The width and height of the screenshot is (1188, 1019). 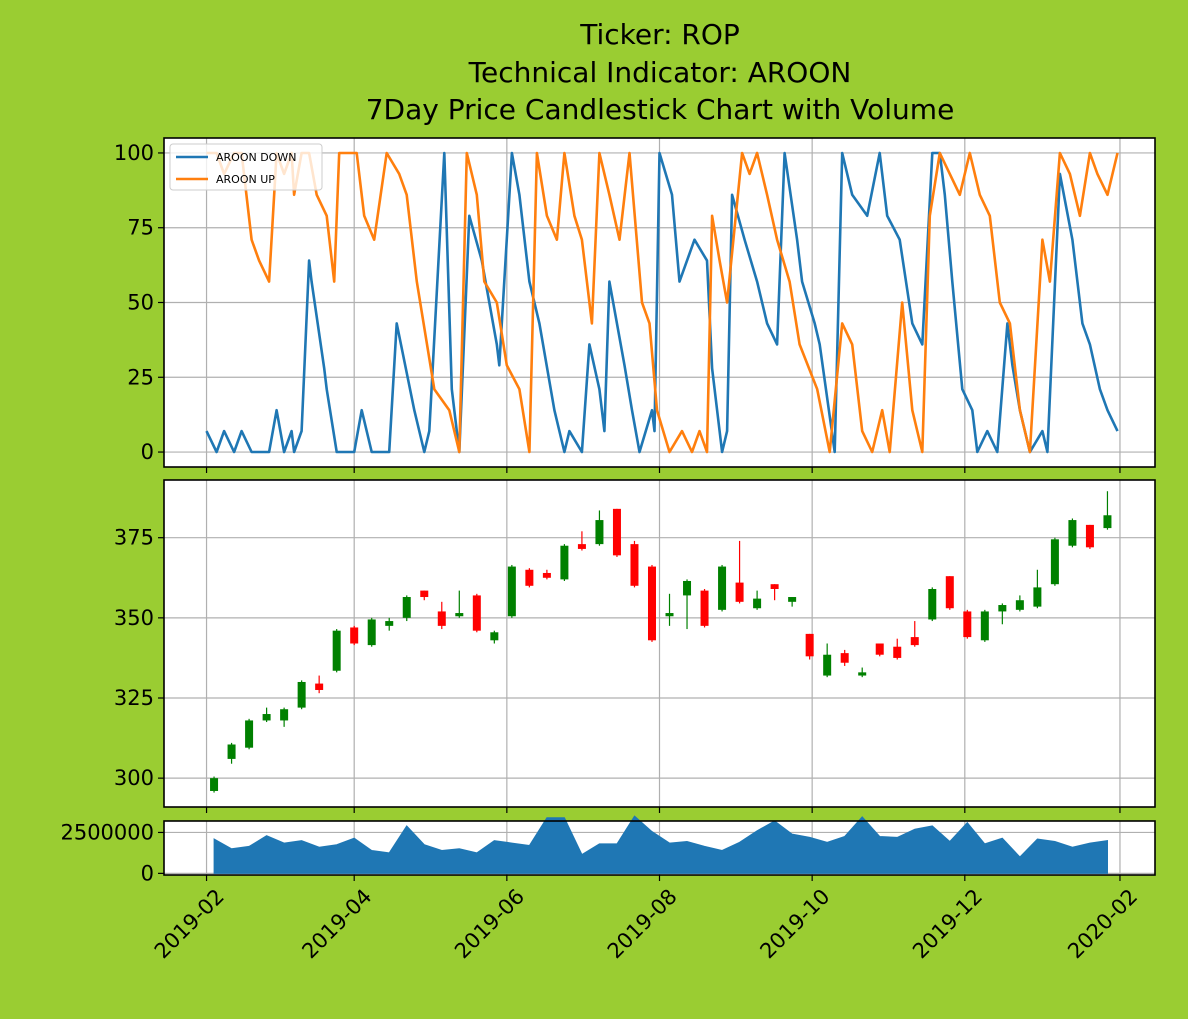 What do you see at coordinates (140, 228) in the screenshot?
I see `aroon-y-tick-label: 75` at bounding box center [140, 228].